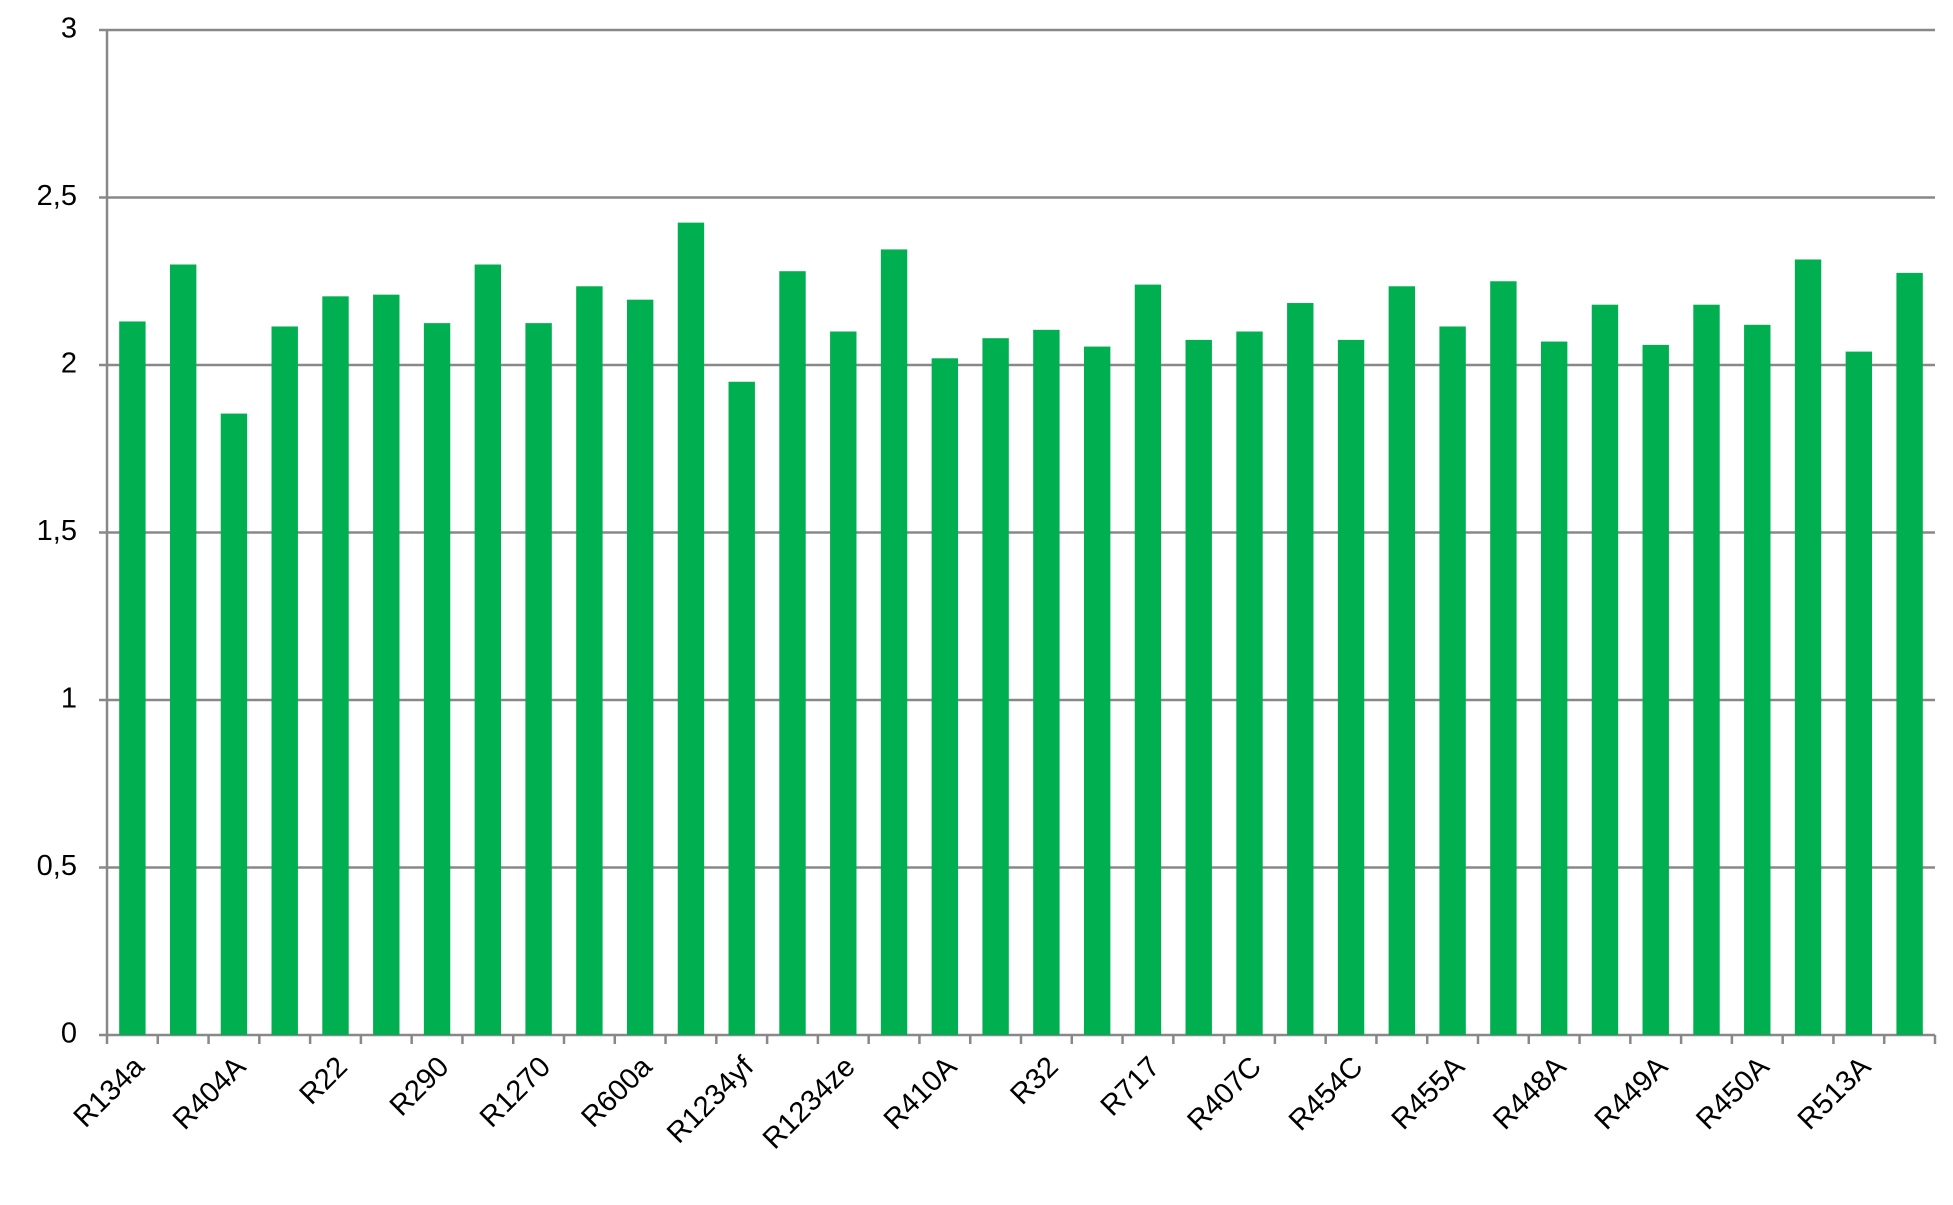  What do you see at coordinates (711, 1100) in the screenshot?
I see `x-tick-label: R1234yf` at bounding box center [711, 1100].